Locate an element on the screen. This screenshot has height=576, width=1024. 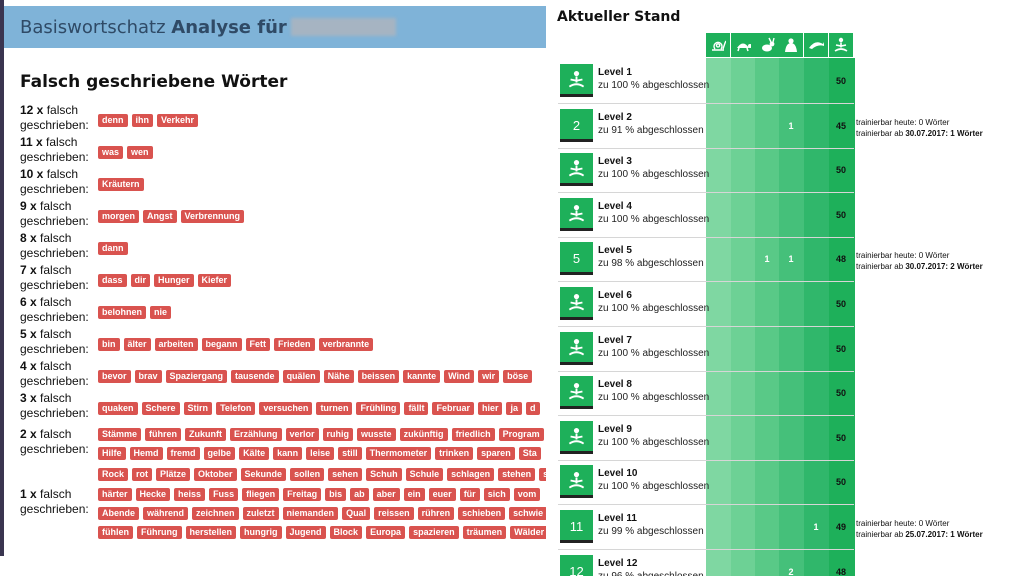
word-tag: Sekunde is located at coordinates (263, 474).